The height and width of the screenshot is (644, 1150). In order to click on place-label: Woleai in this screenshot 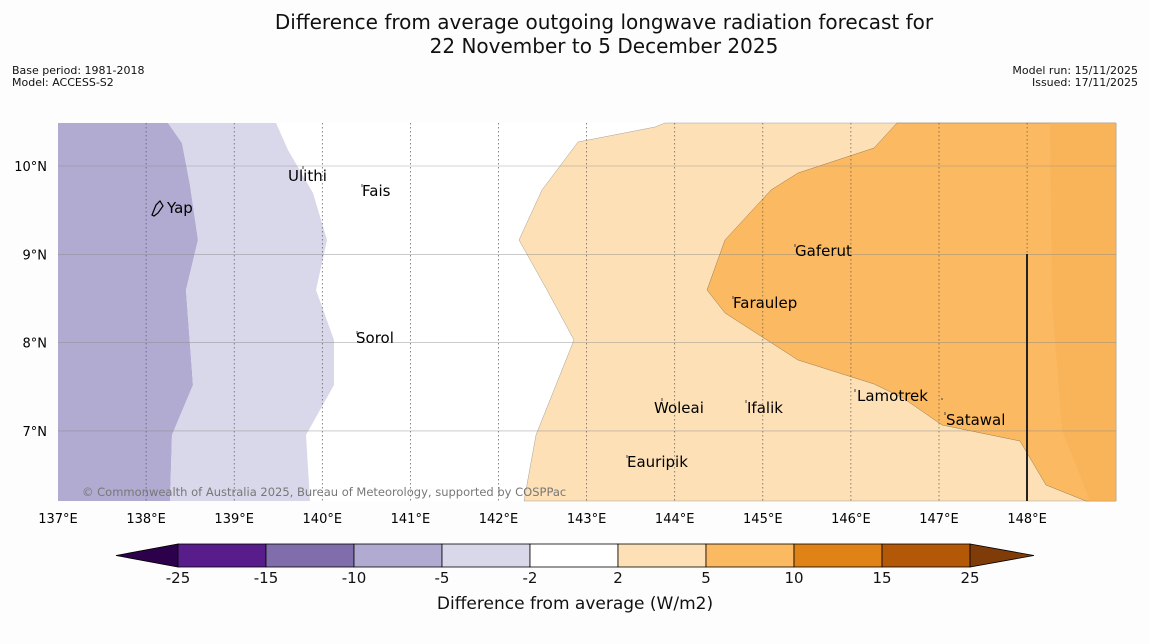, I will do `click(679, 408)`.